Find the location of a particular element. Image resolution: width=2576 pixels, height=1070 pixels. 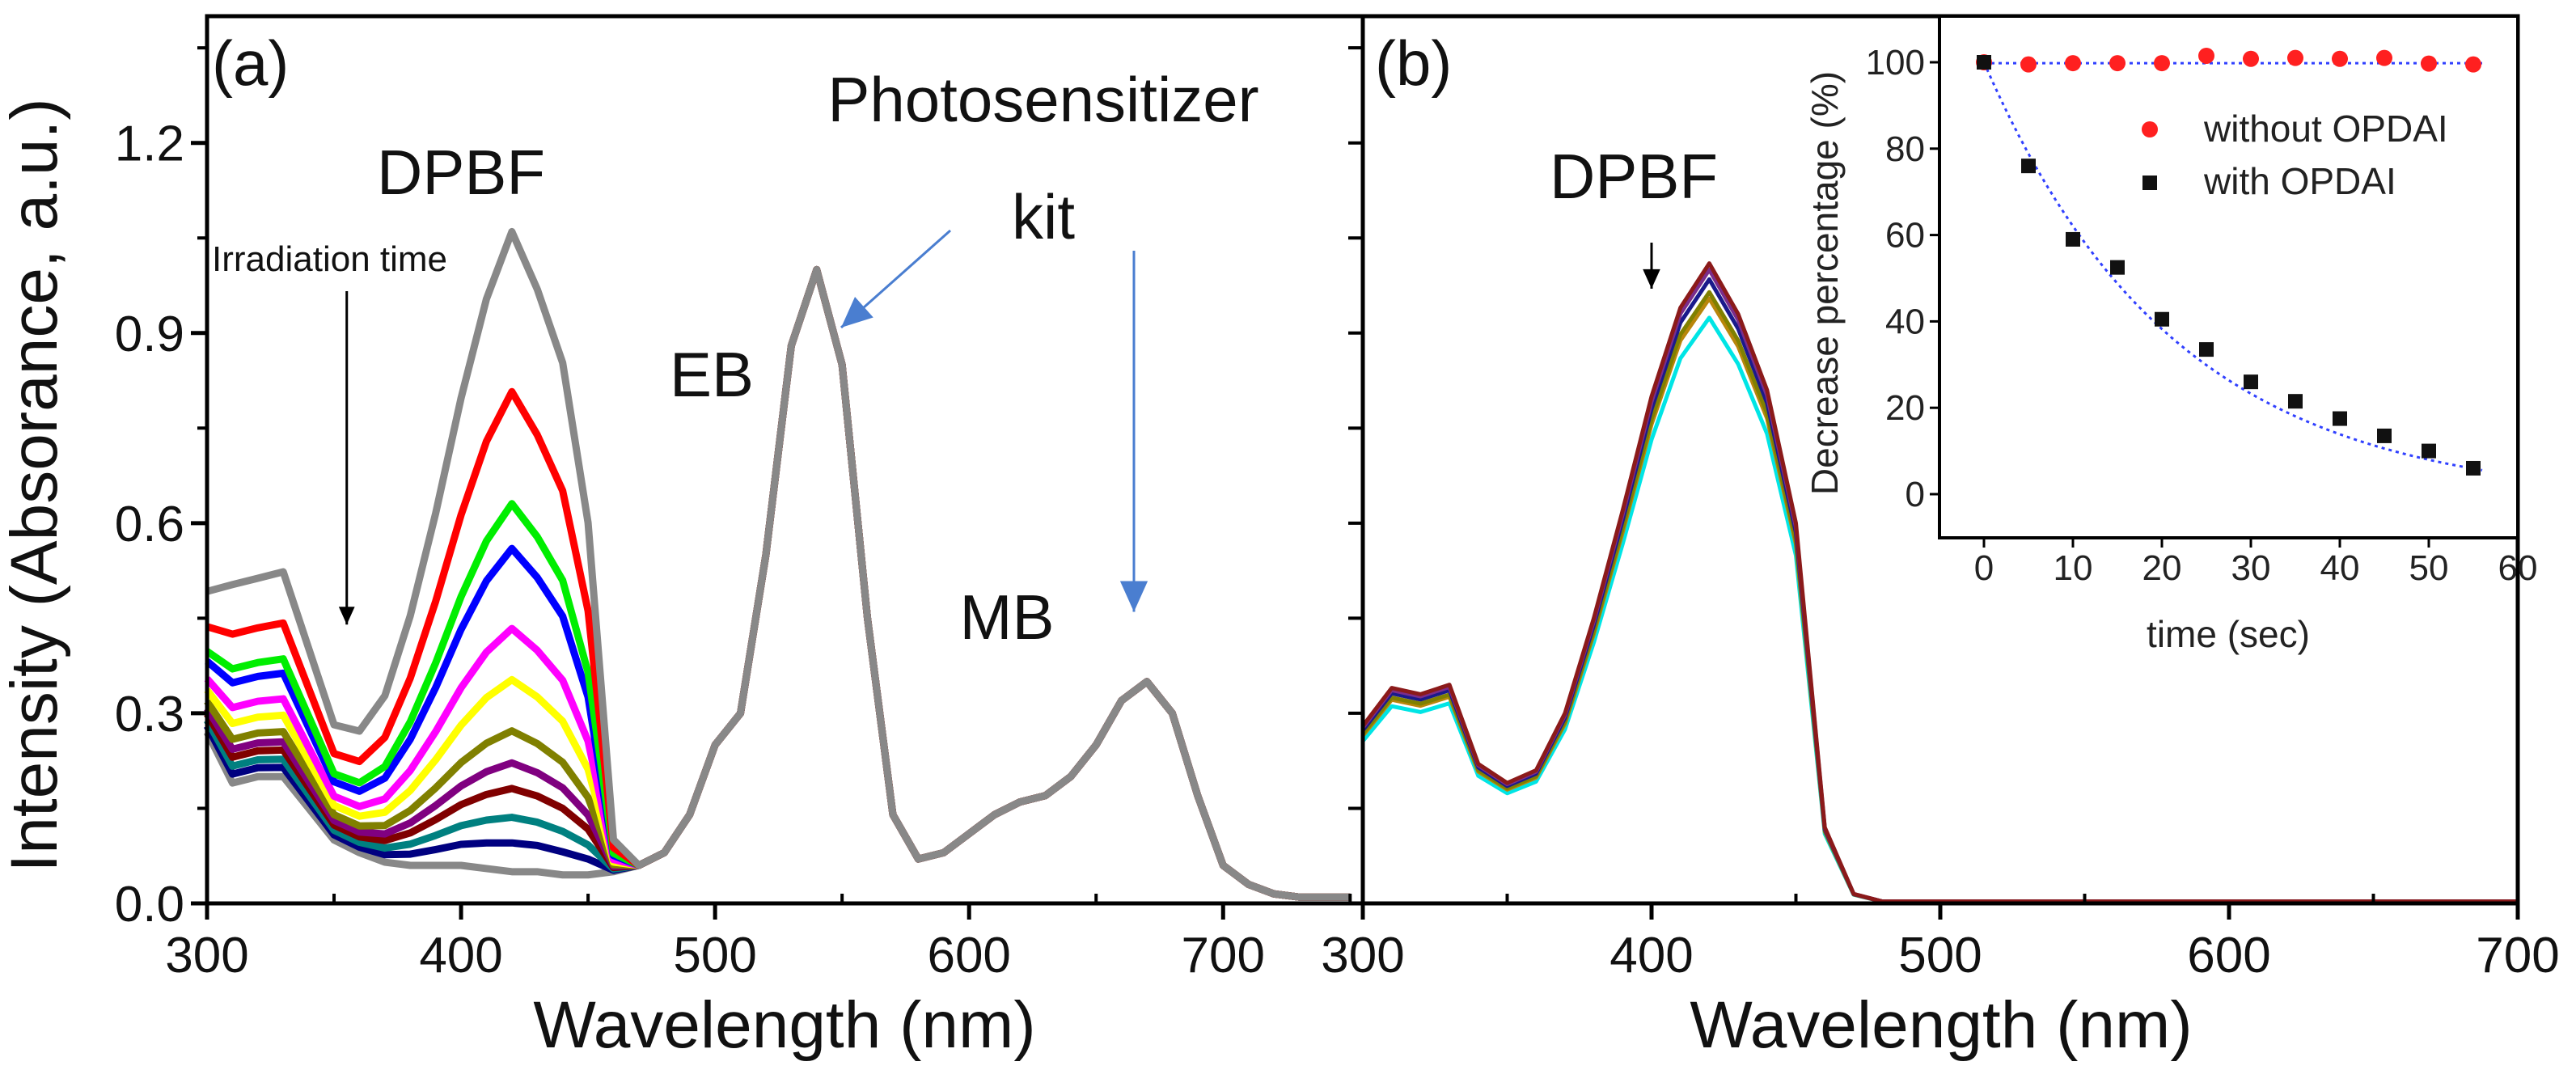

inset-y-tick-label: 20 is located at coordinates (1905, 408).